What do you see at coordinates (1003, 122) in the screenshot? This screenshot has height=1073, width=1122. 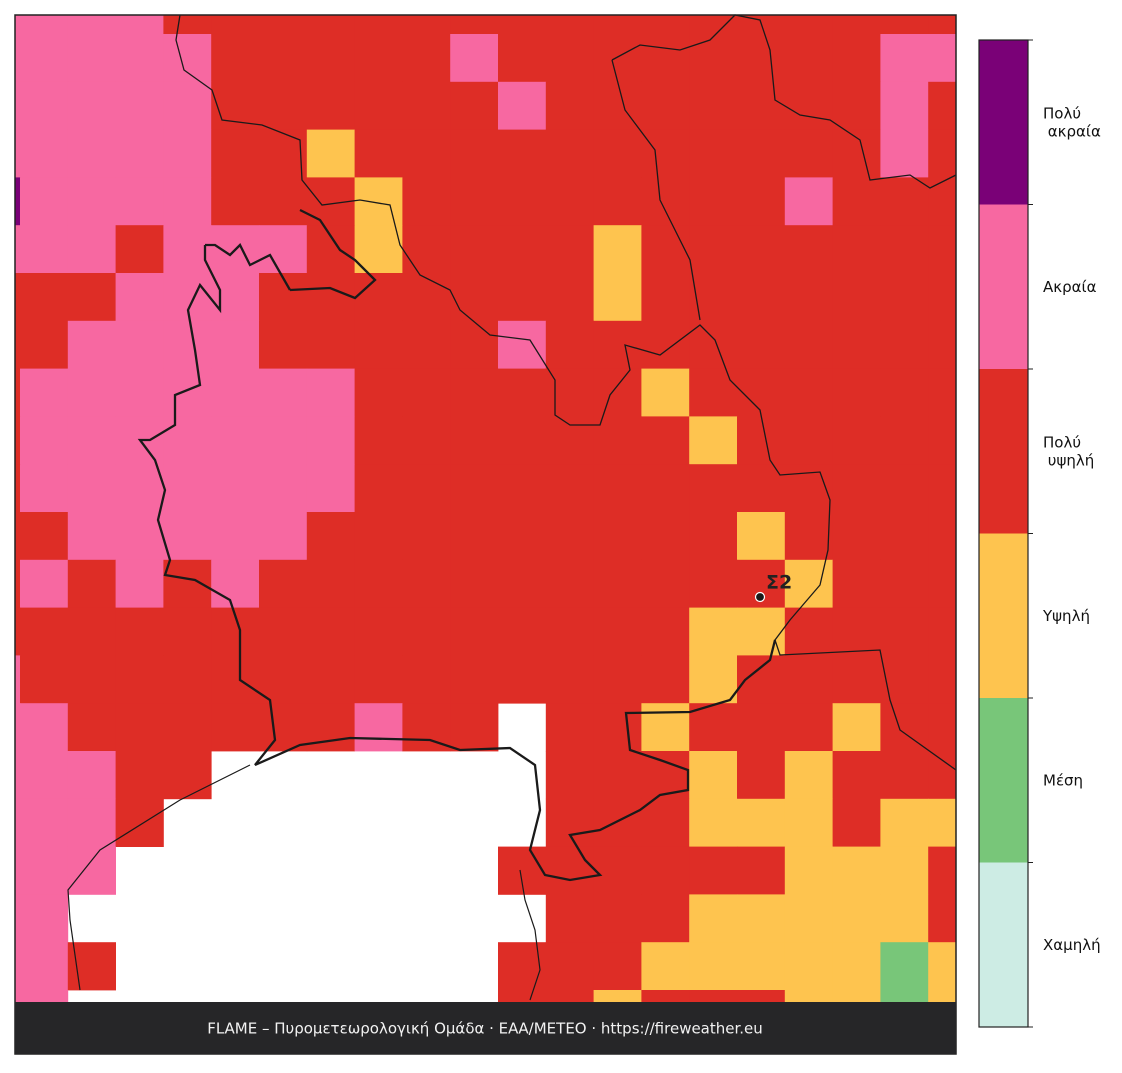 I see `legend-swatch` at bounding box center [1003, 122].